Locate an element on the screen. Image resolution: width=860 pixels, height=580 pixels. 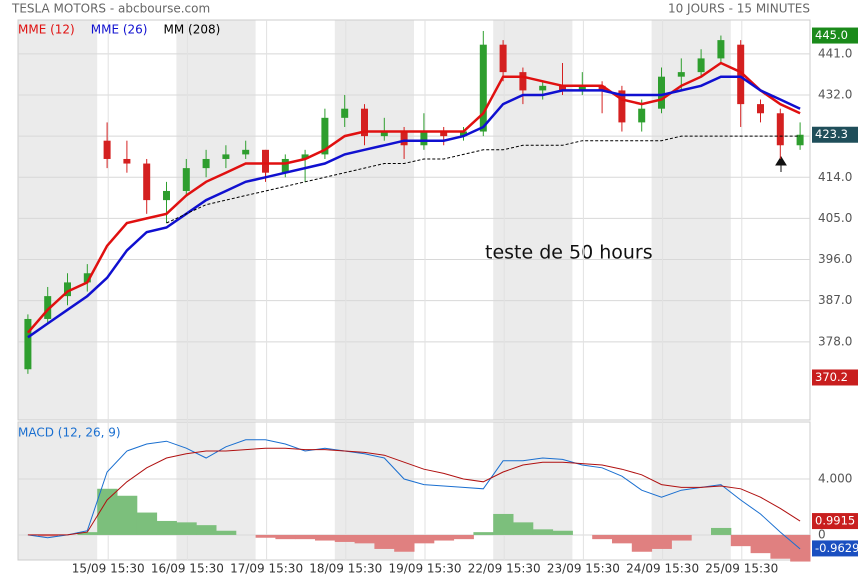
x-tick-label: 16/09 15:30 is located at coordinates (187, 569).